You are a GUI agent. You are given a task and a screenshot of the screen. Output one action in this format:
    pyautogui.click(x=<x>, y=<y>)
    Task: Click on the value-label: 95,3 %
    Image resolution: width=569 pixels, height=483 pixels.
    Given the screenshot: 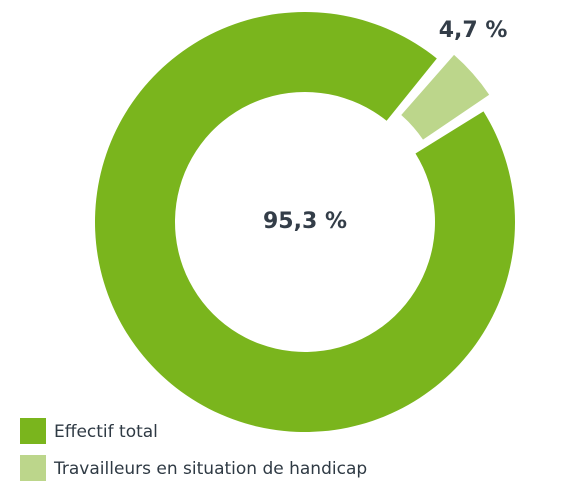 What is the action you would take?
    pyautogui.click(x=305, y=221)
    